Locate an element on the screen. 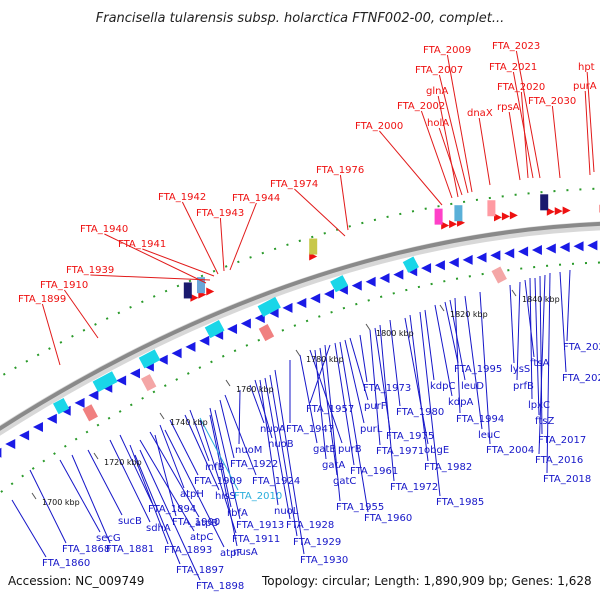  reverse-gene-label: FTA_2018 is located at coordinates (567, 479).